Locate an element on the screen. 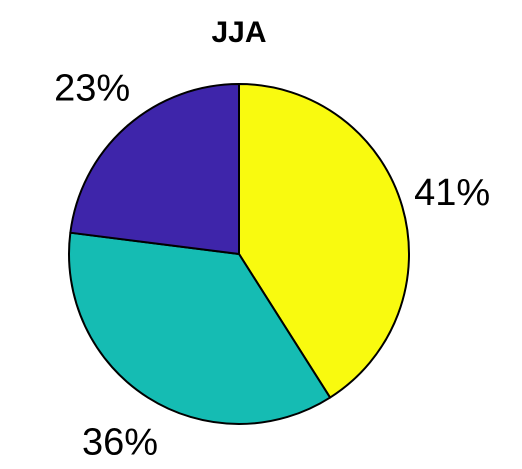 This screenshot has width=522, height=469. pie-label-2: 36% is located at coordinates (120, 442).